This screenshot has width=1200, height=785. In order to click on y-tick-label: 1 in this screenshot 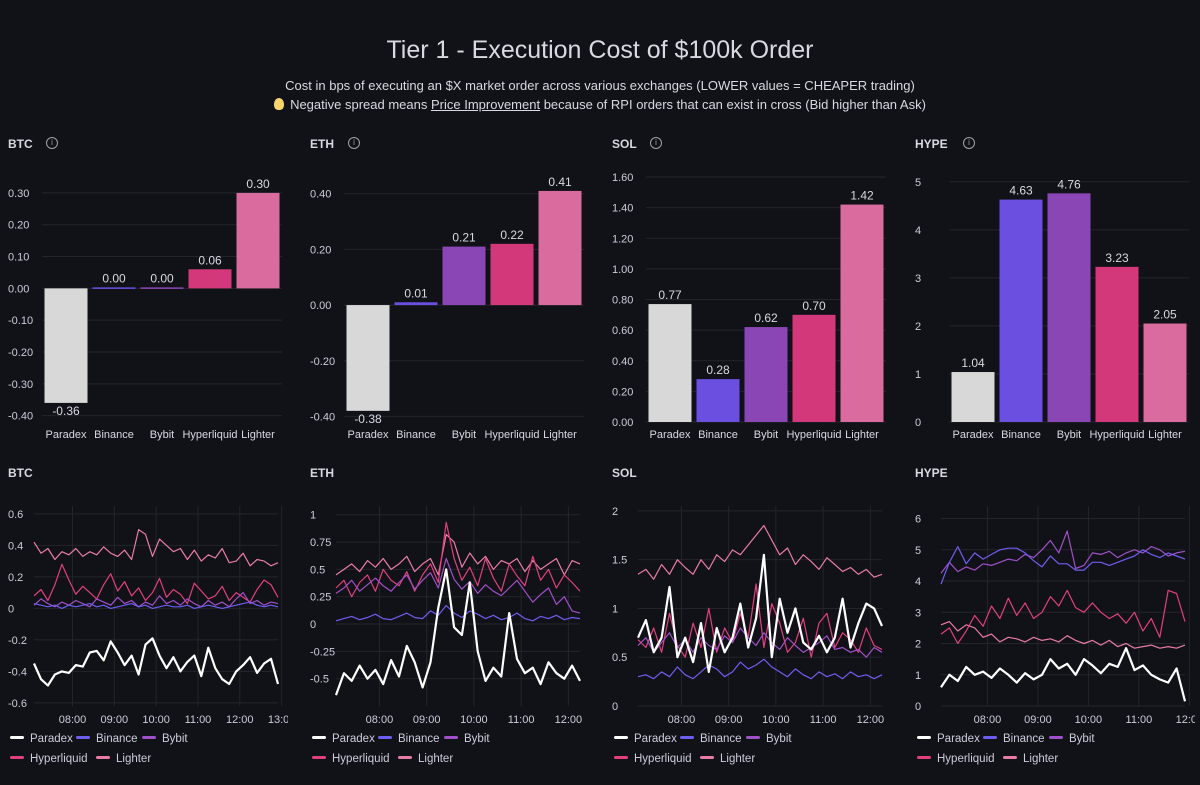, I will do `click(918, 375)`.